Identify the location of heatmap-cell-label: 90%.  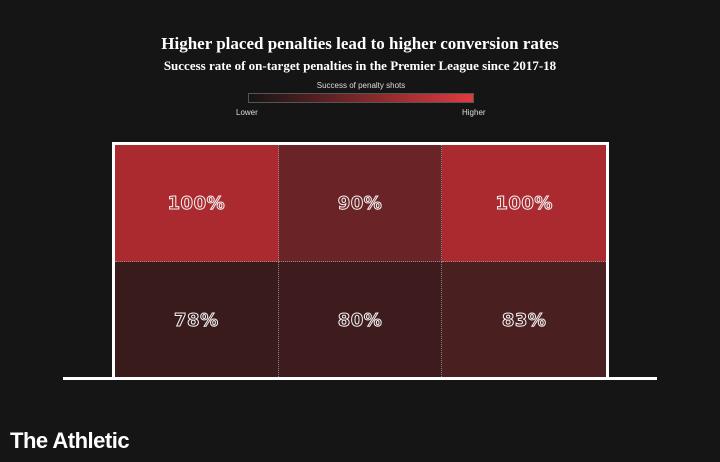
(360, 203).